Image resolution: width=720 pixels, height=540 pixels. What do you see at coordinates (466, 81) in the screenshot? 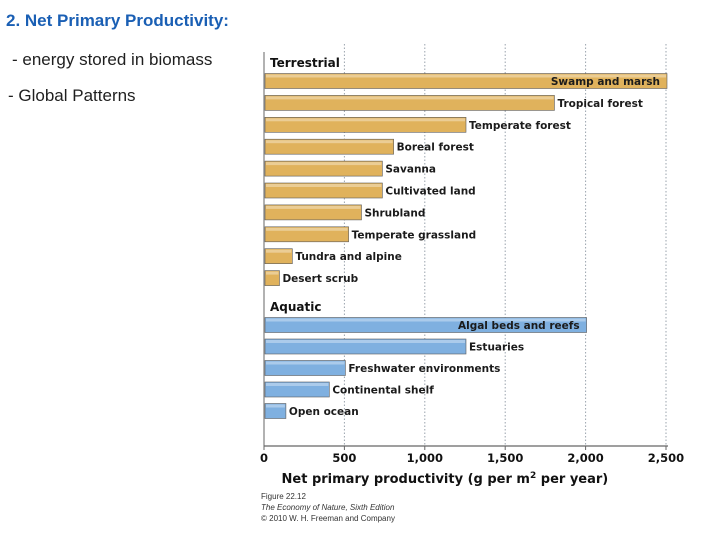
I see `bar-swamp-and-marsh` at bounding box center [466, 81].